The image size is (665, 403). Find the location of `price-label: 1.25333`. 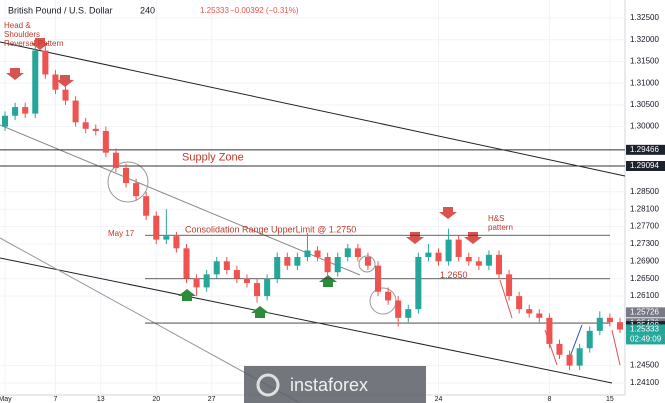

price-label: 1.25333 is located at coordinates (644, 329).